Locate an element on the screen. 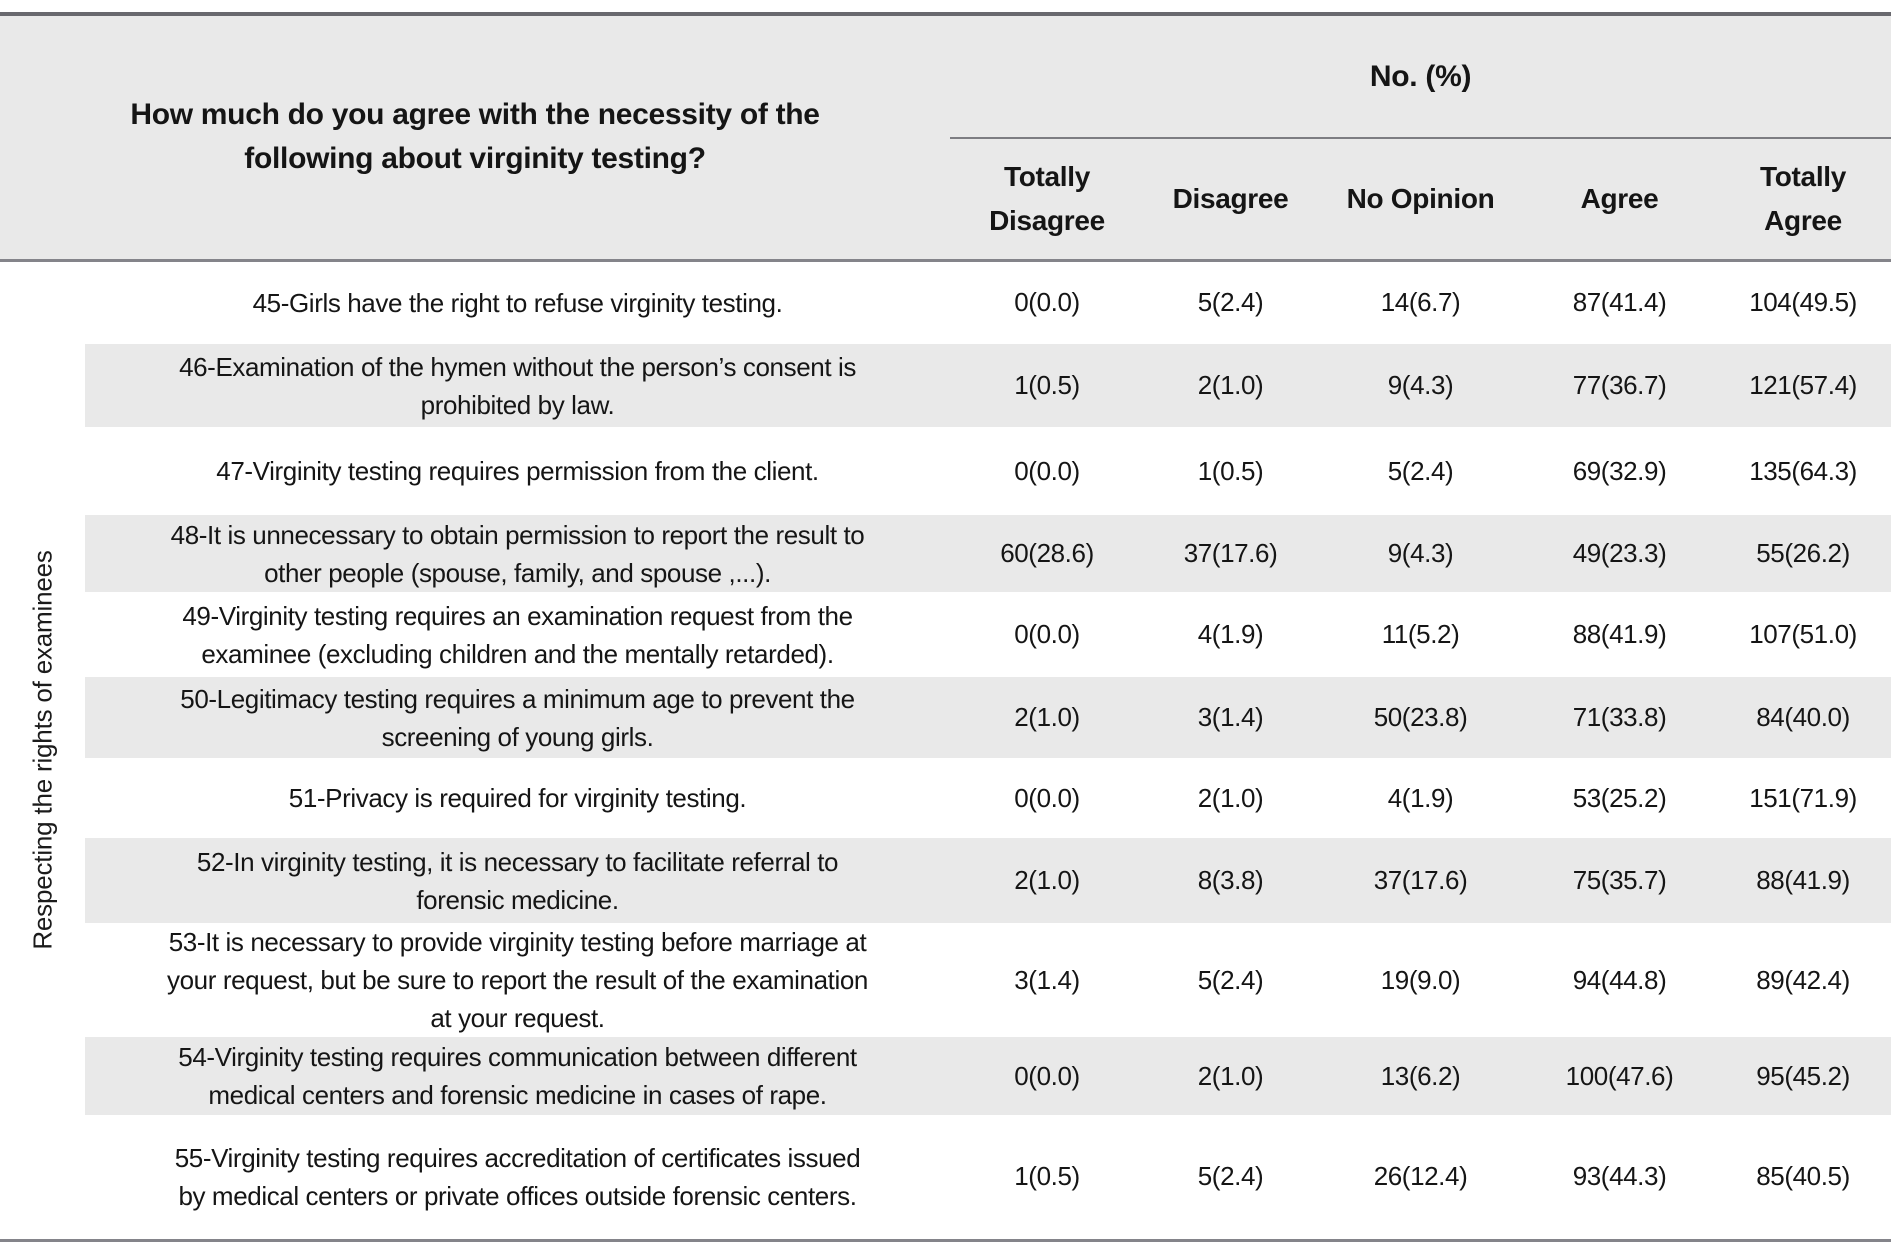  row-group-cell: Respecting the rights of examinees is located at coordinates (42, 750).